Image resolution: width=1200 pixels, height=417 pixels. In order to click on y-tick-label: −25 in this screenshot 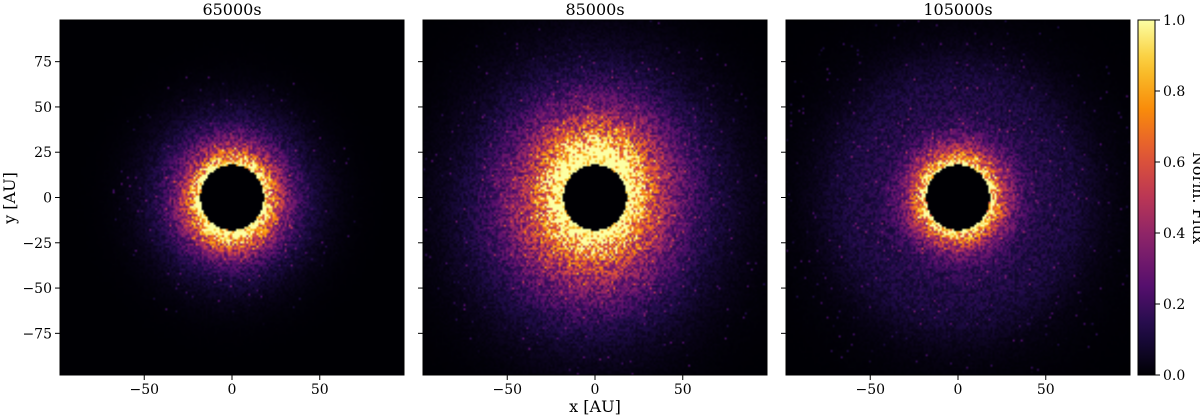, I will do `click(37, 244)`.